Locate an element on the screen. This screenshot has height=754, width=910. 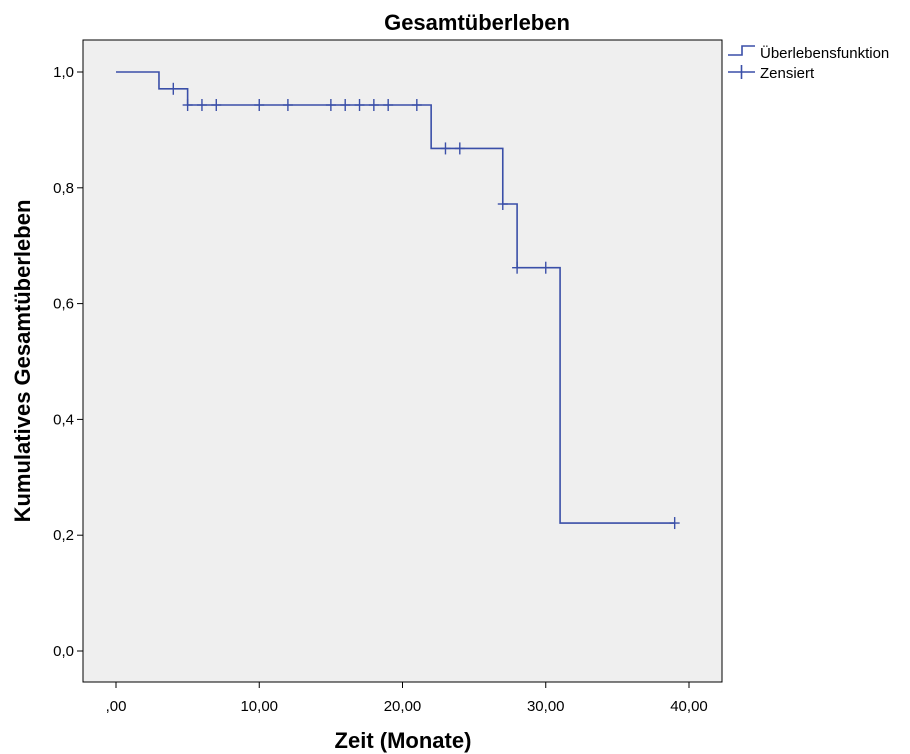
y-tick-label: 1,0 is located at coordinates (63, 72).